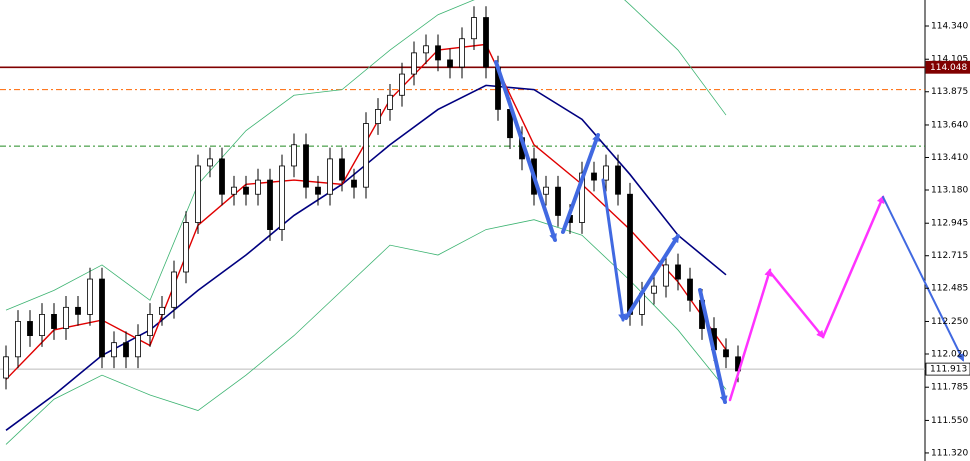  Describe the element at coordinates (949, 421) in the screenshot. I see `y-tick-label: 111.550` at that location.